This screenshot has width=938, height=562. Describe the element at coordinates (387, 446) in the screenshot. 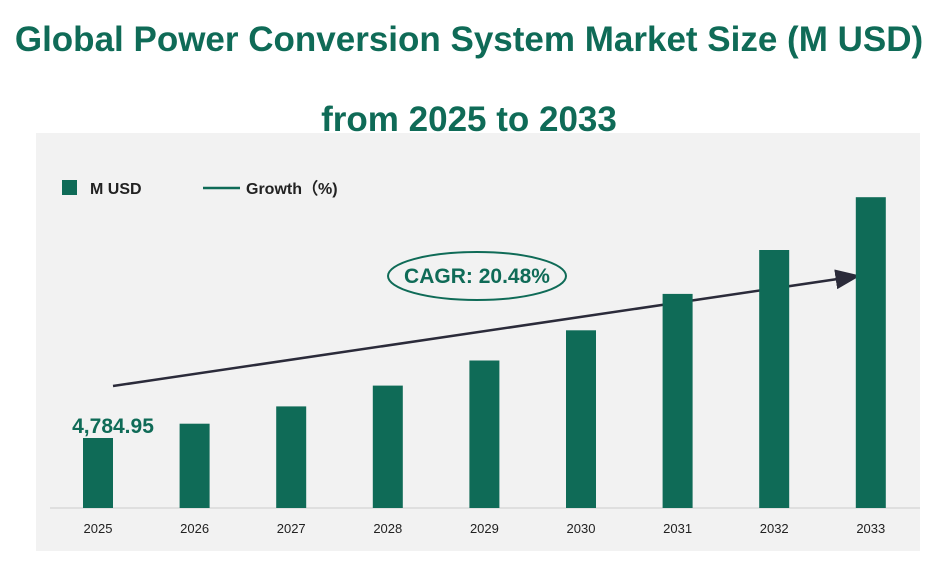

I see `bar-2028` at that location.